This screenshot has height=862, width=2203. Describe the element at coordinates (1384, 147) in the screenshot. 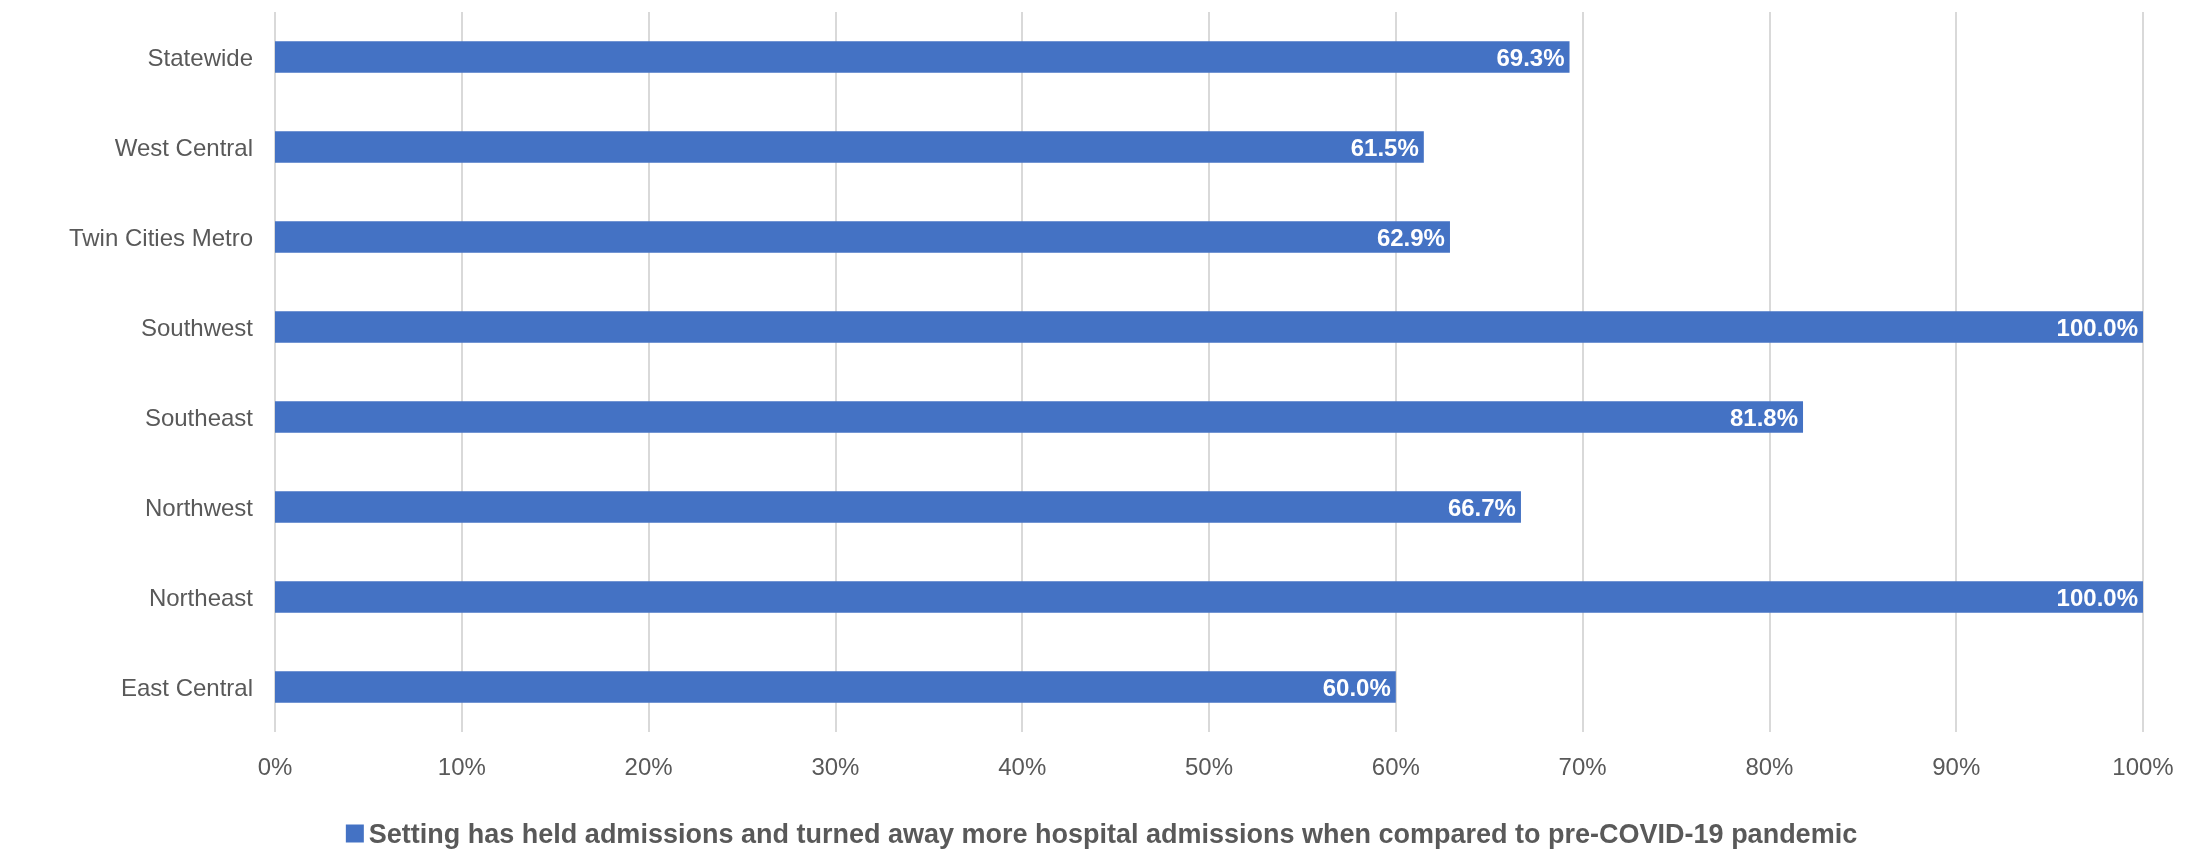

I see `data-label: 61.5%` at that location.